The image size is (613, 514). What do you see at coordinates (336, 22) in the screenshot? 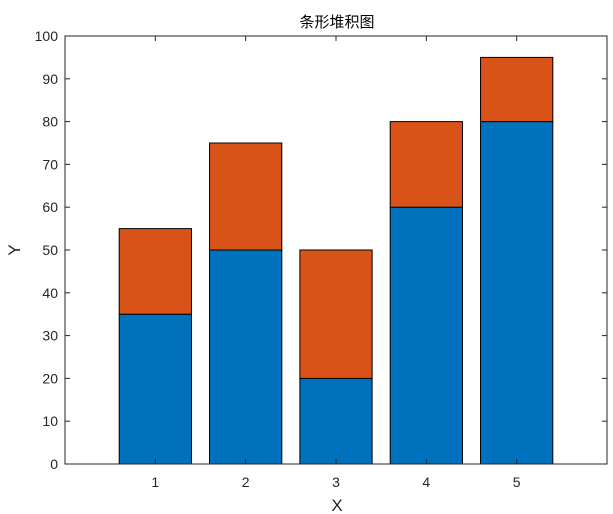
I see `chart-title: 条形堆积图` at bounding box center [336, 22].